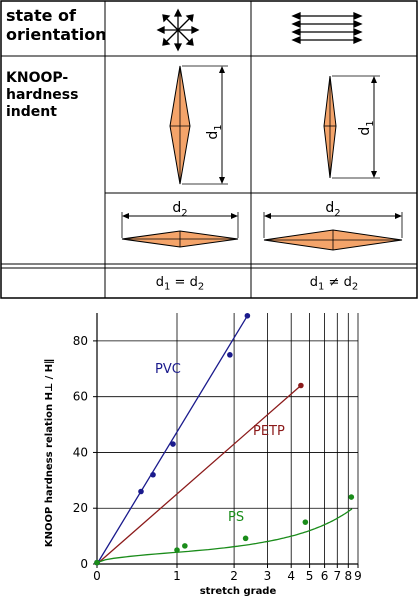 The width and height of the screenshot is (420, 600). Describe the element at coordinates (168, 369) in the screenshot. I see `series-label-pvc: PVC` at that location.